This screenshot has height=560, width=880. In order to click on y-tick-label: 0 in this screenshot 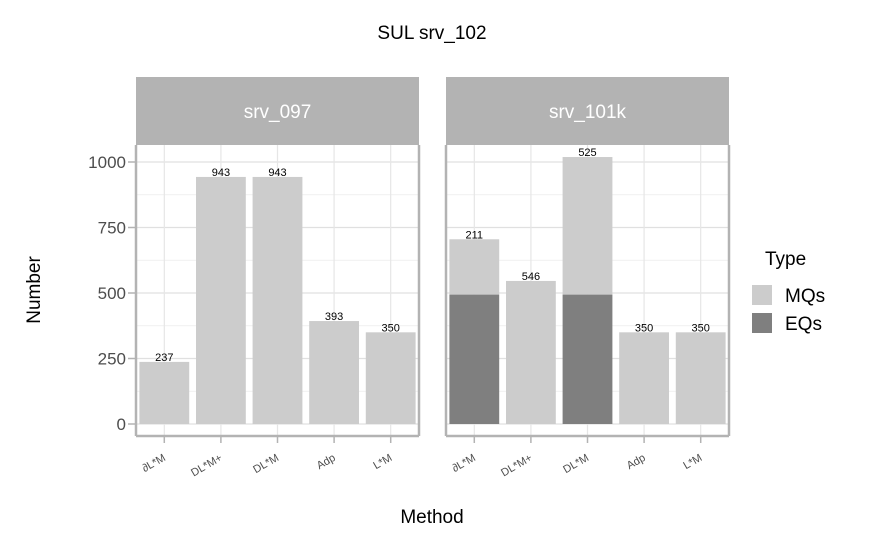, I will do `click(121, 424)`.